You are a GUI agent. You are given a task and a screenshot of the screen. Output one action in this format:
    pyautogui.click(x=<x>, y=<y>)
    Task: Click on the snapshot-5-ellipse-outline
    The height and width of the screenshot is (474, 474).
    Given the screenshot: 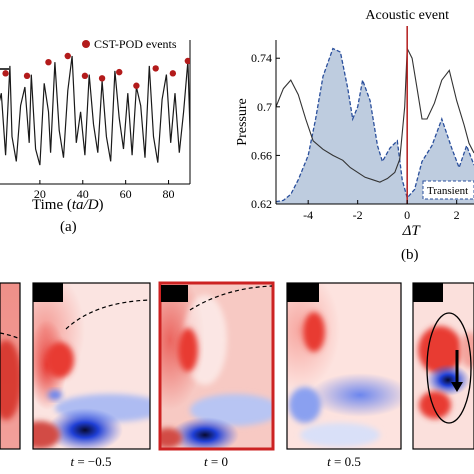 What is the action you would take?
    pyautogui.click(x=449, y=368)
    